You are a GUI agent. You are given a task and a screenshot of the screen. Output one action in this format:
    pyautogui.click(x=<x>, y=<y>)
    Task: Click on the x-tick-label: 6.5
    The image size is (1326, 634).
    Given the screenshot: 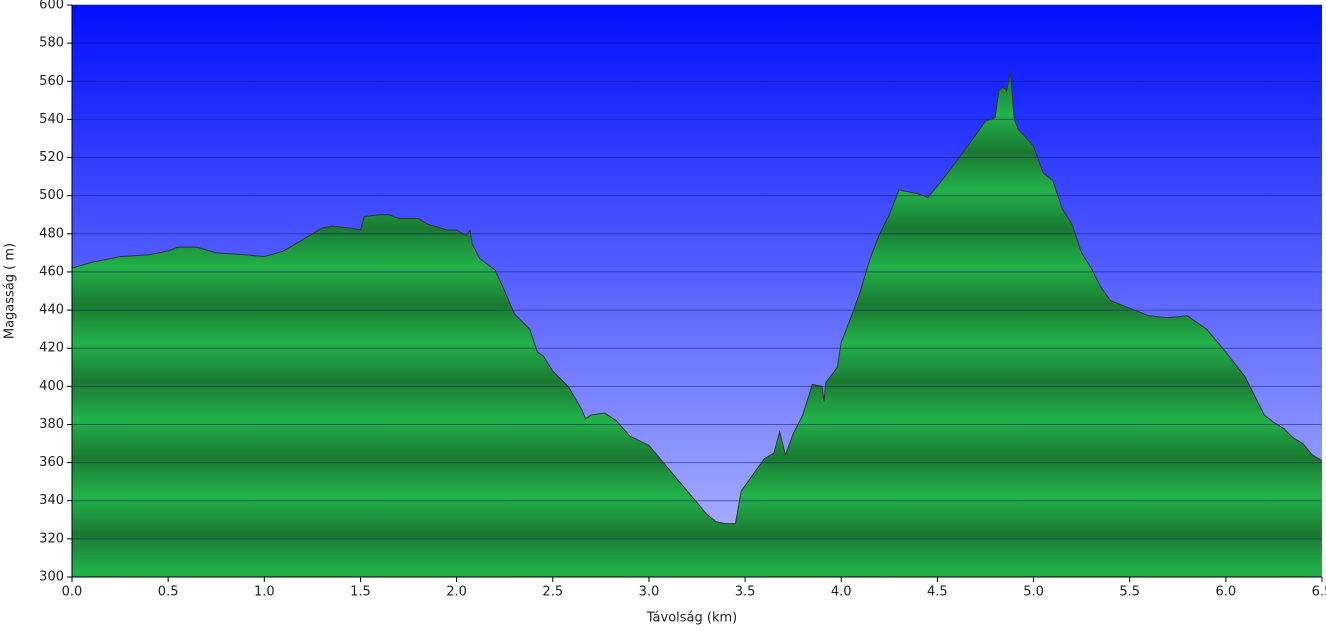 What is the action you would take?
    pyautogui.click(x=1319, y=592)
    